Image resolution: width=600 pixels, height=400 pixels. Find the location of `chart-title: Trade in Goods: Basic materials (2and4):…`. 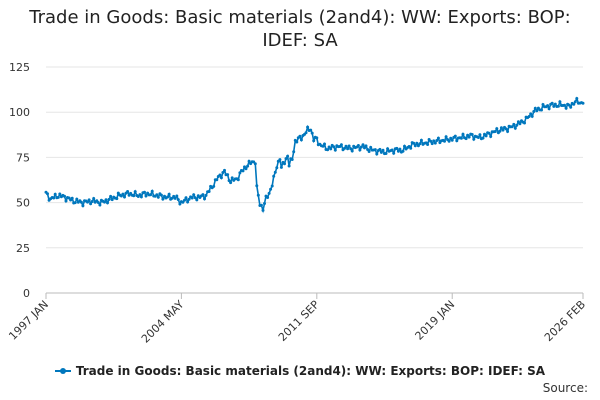

chart-title: Trade in Goods: Basic materials (2and4):… is located at coordinates (300, 29).